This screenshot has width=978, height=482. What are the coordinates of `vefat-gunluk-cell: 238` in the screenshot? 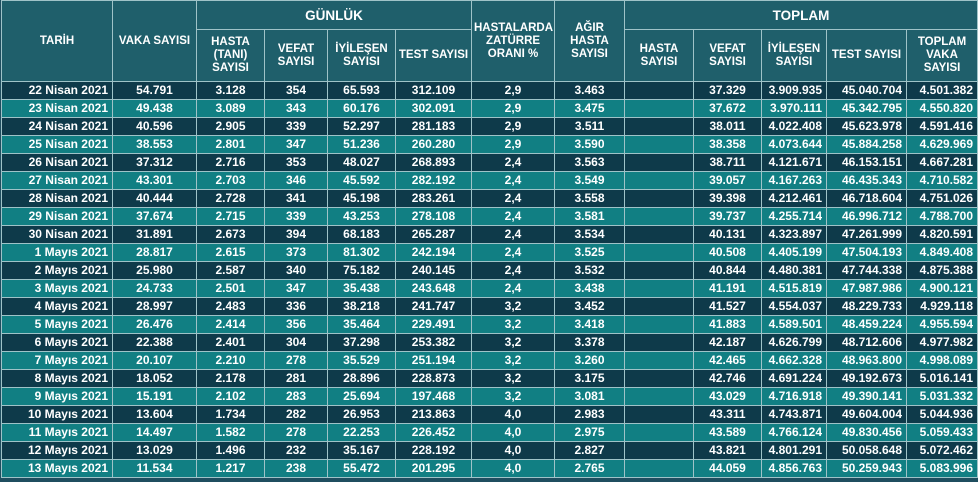 It's located at (296, 468).